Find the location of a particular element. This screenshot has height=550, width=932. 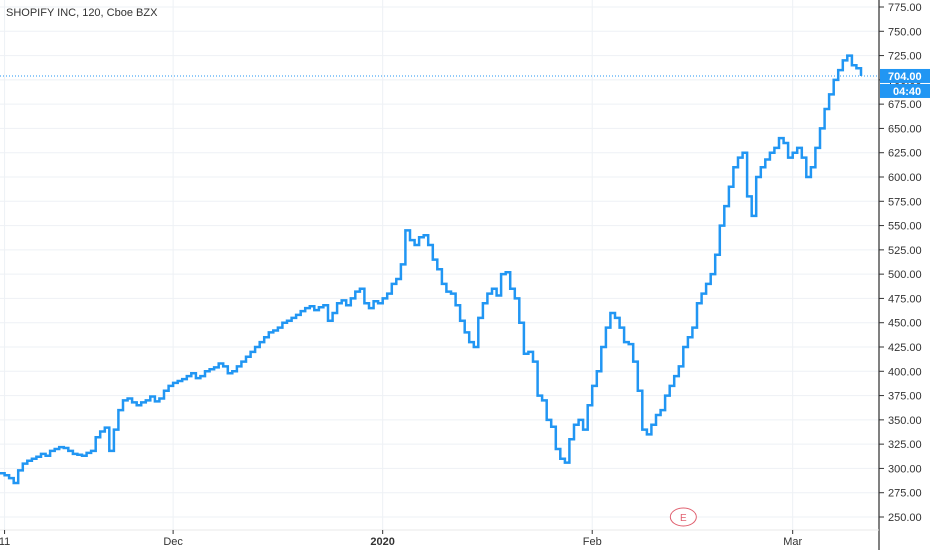

y-tick-label: 675.00 is located at coordinates (905, 105).